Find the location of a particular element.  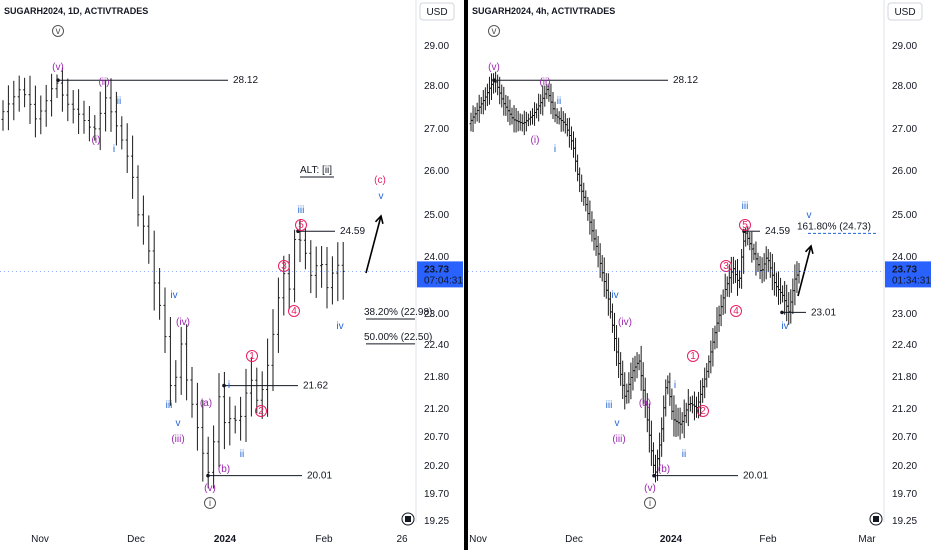

level-label: 24.59 is located at coordinates (777, 231).